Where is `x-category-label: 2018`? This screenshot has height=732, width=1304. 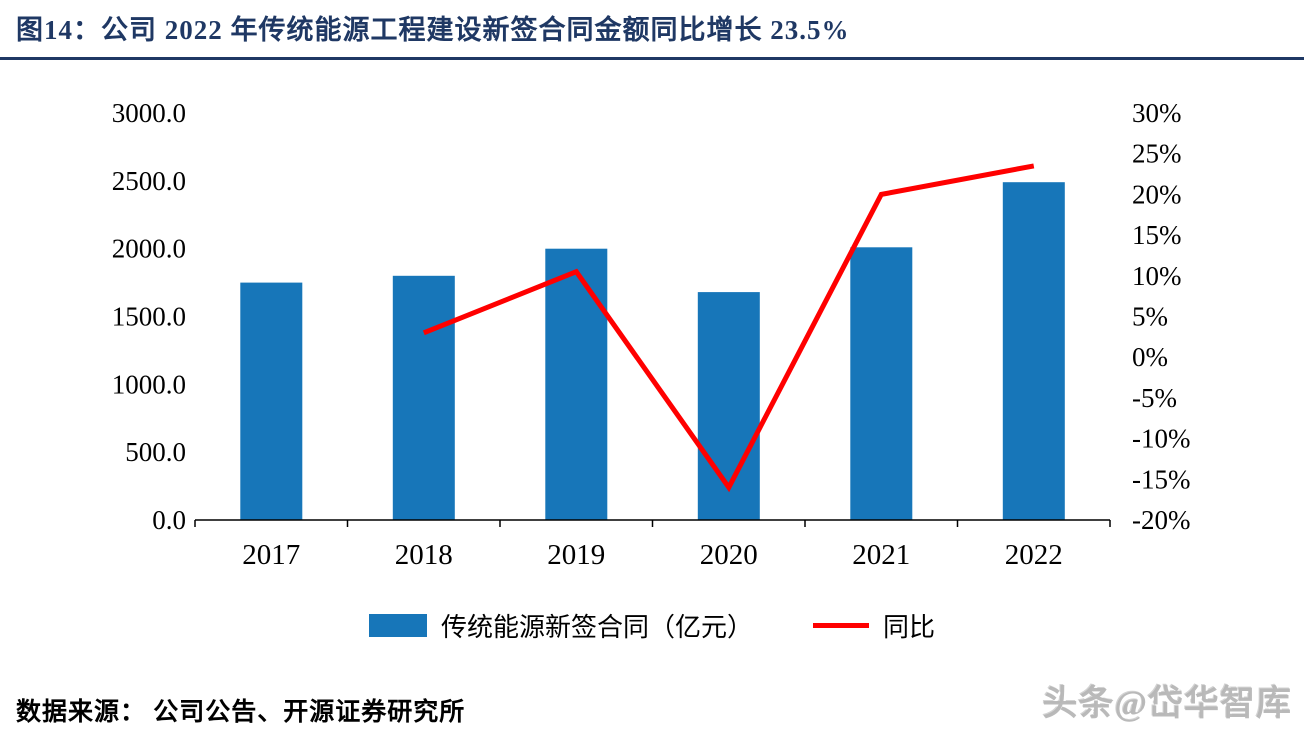
x-category-label: 2018 is located at coordinates (424, 555).